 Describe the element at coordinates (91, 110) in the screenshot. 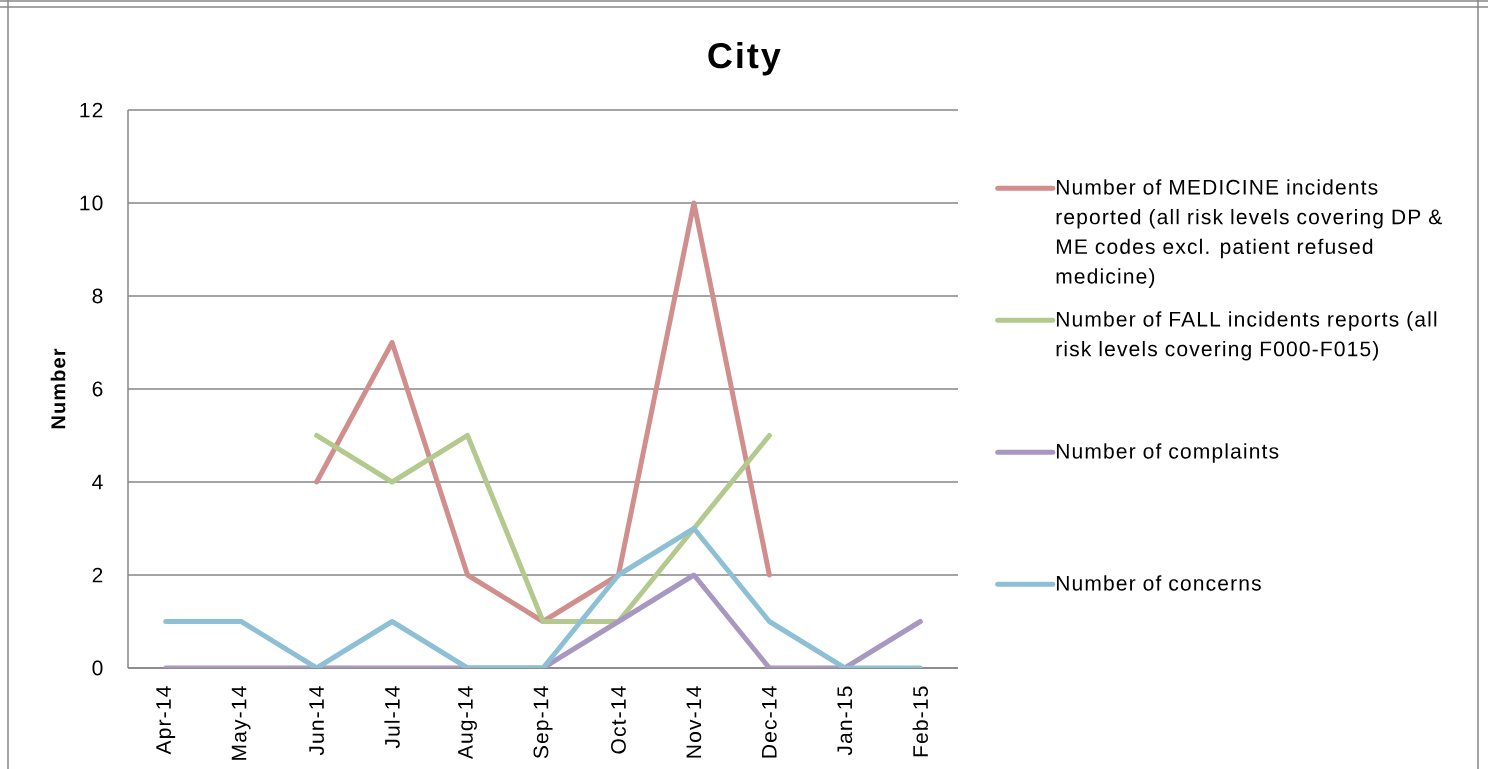

I see `y-tick-label: 12` at that location.